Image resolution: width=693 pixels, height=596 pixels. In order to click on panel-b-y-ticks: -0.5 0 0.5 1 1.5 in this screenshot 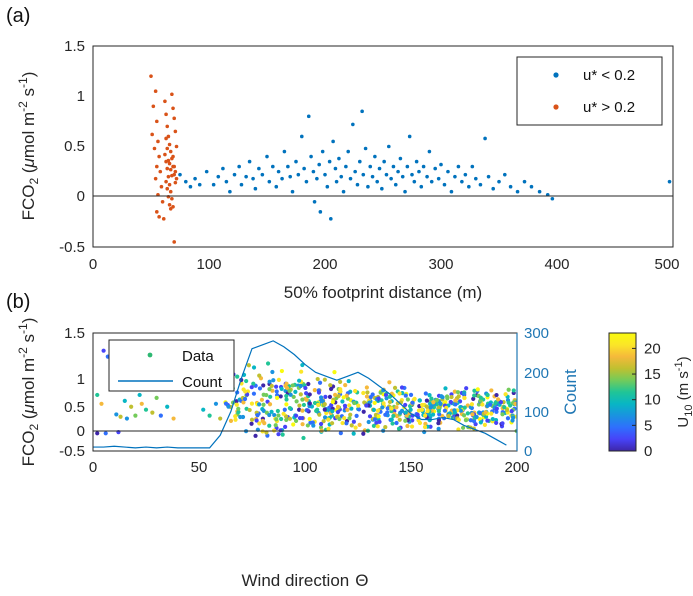, I will do `click(72, 392)`.